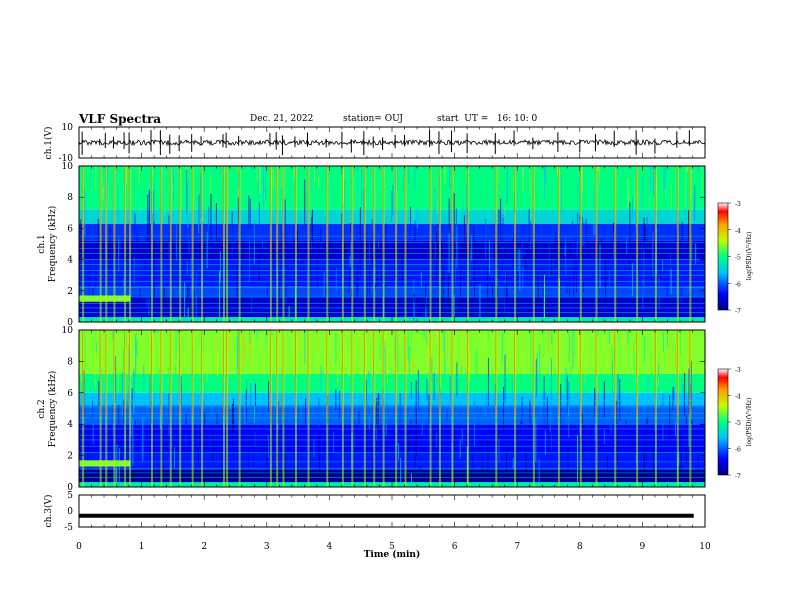 This screenshot has height=612, width=792. I want to click on x-tick-label: 3, so click(267, 547).